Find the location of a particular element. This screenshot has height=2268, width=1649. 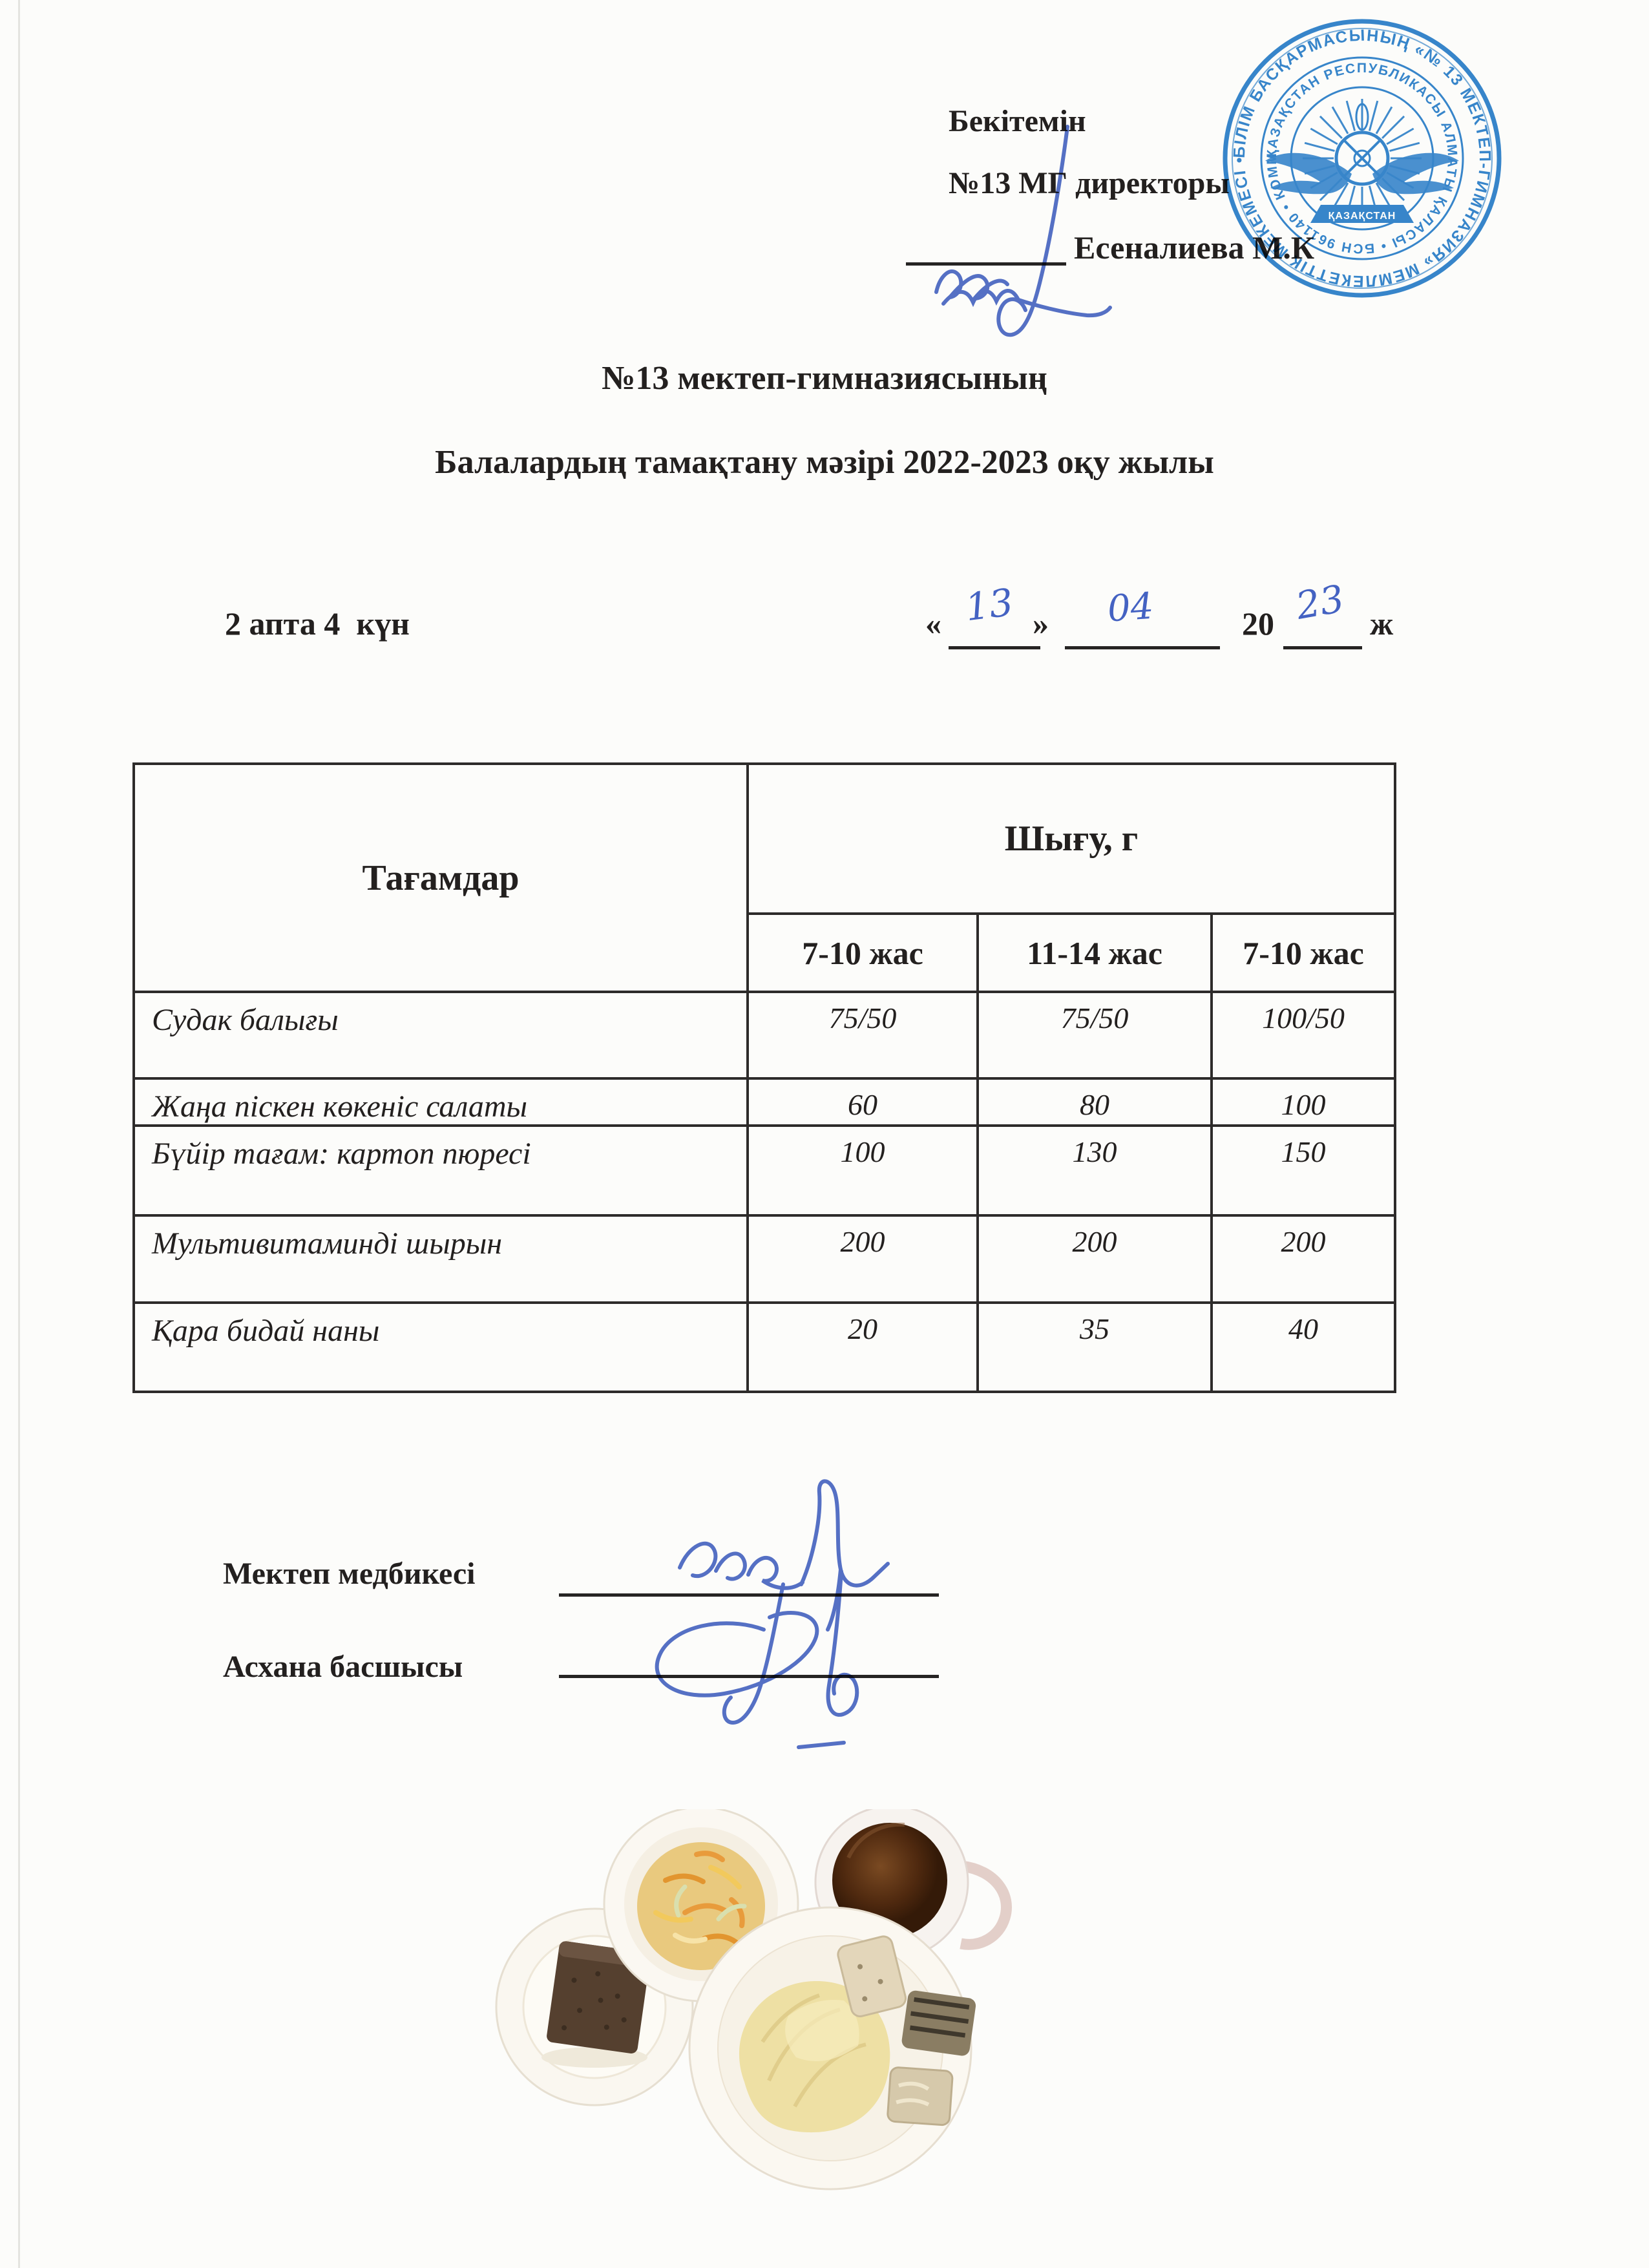

dishes-column-header: Тағамдар is located at coordinates (441, 877).